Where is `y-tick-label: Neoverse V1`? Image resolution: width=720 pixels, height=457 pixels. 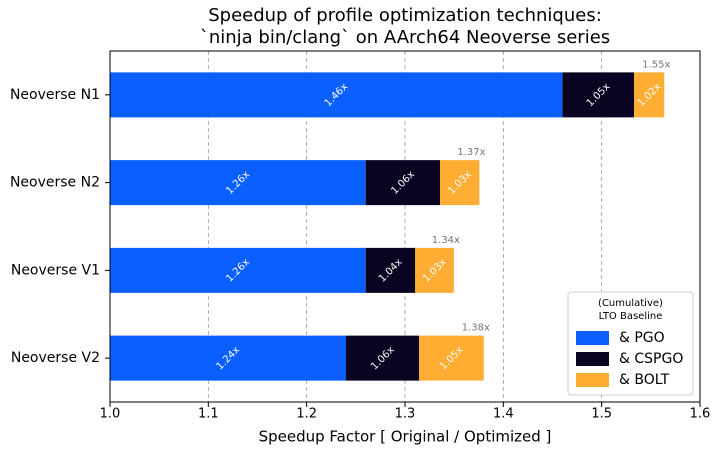
y-tick-label: Neoverse V1 is located at coordinates (55, 270).